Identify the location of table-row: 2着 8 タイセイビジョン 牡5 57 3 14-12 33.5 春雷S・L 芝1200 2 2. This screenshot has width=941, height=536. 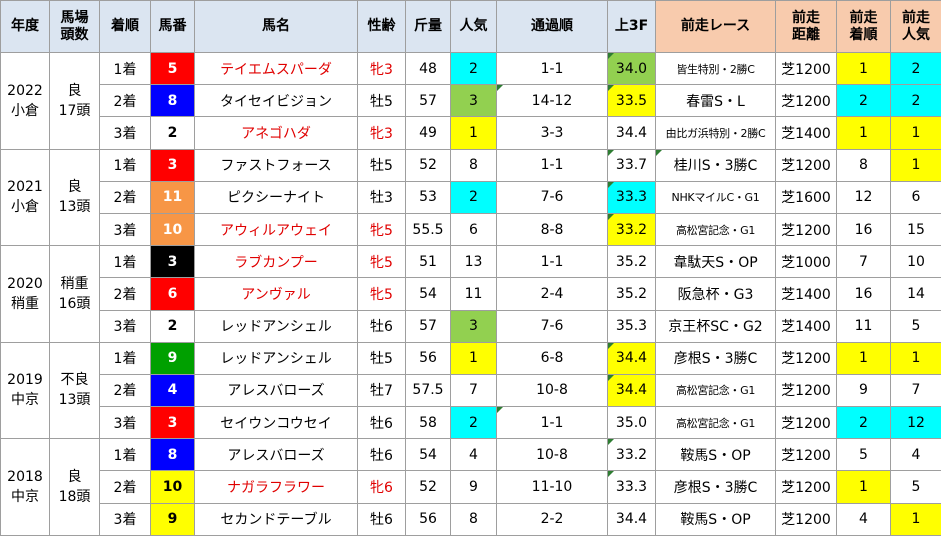
(471, 101).